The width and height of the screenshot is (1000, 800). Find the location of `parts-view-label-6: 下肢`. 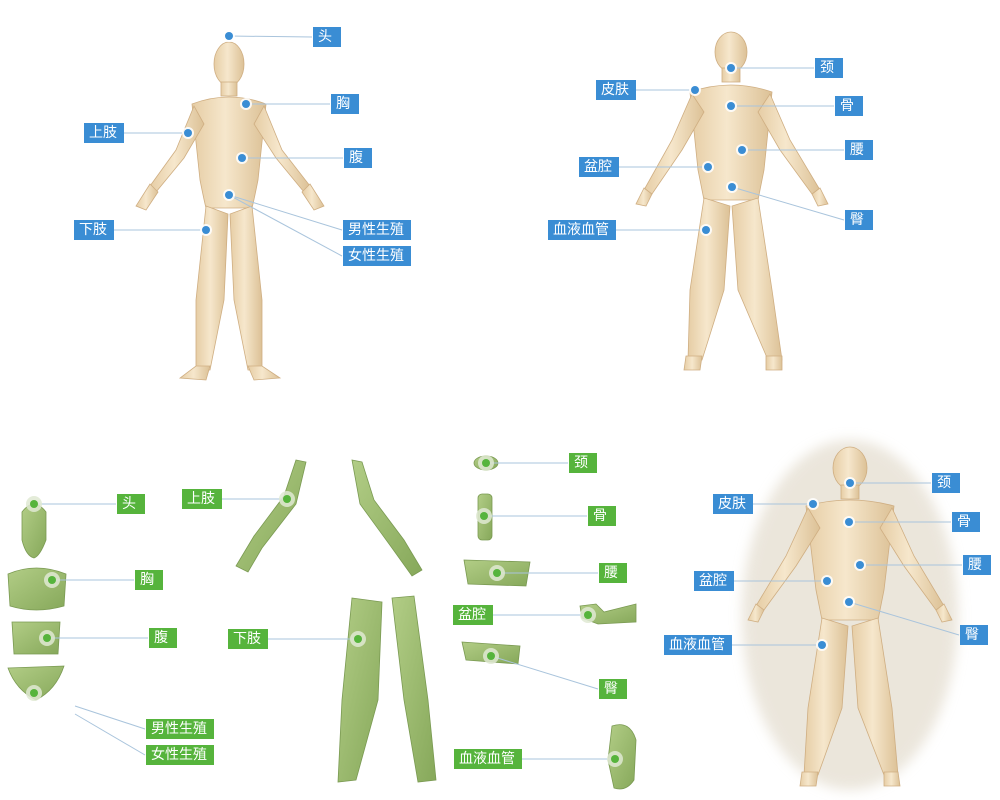

parts-view-label-6: 下肢 is located at coordinates (248, 639).